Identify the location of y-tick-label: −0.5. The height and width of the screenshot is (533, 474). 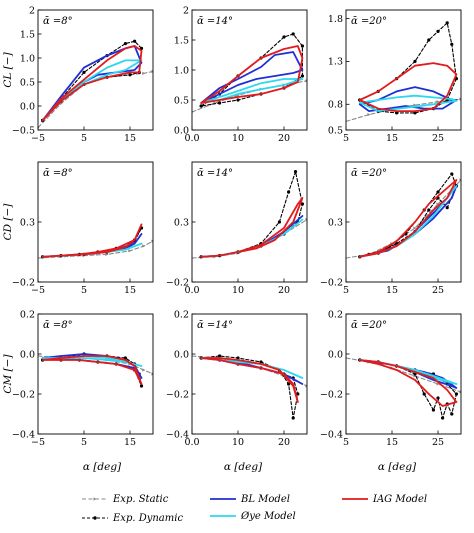
(23, 130).